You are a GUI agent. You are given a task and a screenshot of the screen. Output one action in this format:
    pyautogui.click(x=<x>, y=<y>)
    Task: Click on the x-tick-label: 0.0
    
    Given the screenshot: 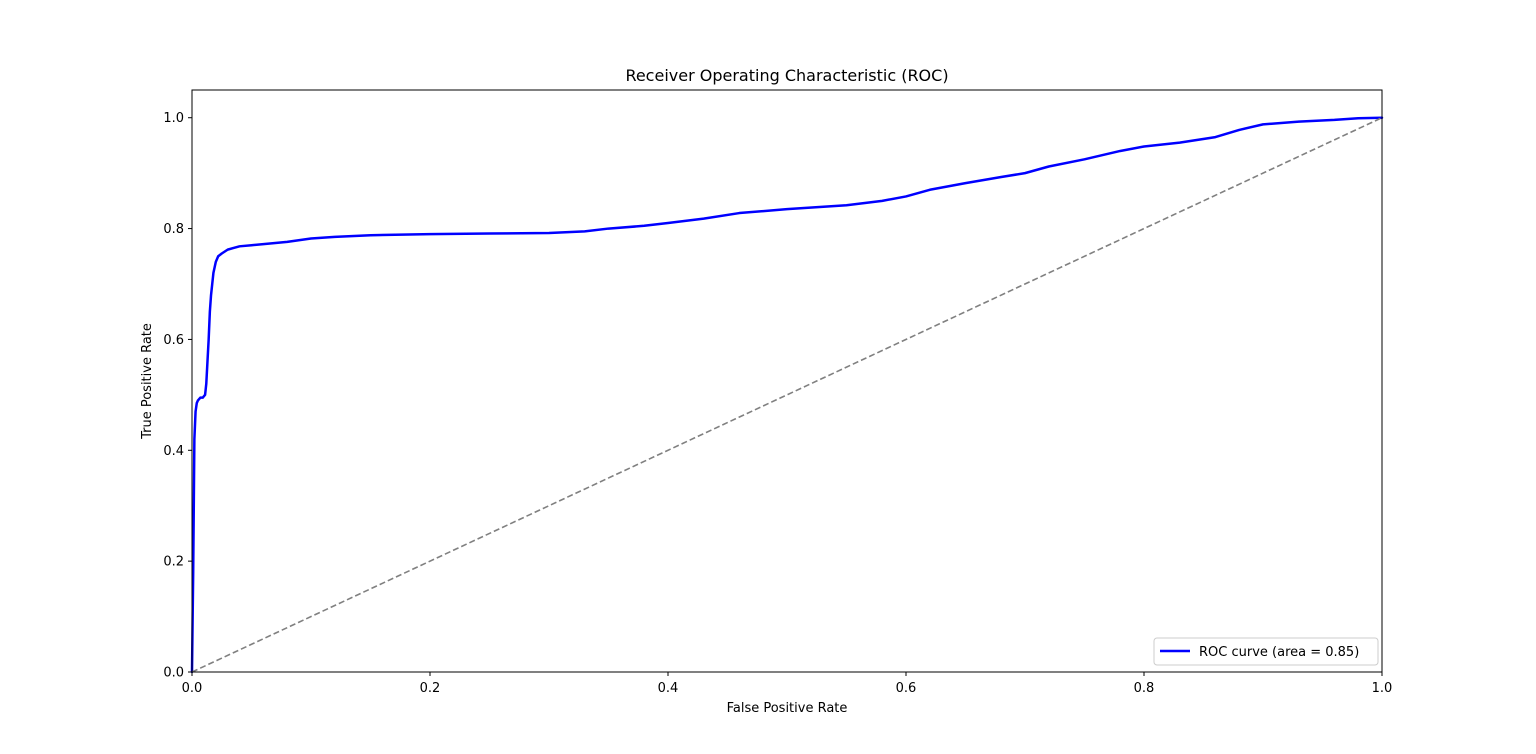 What is the action you would take?
    pyautogui.click(x=192, y=688)
    